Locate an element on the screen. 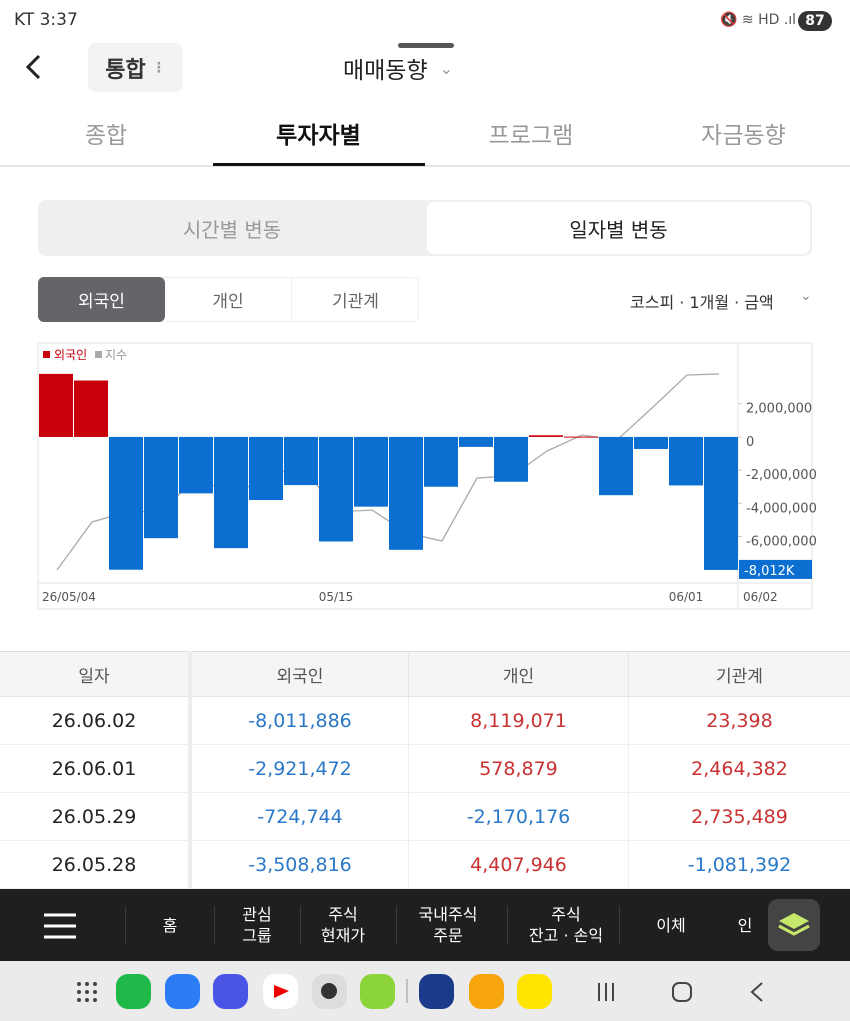 The height and width of the screenshot is (1021, 850). segment-item: 시간별 변동 is located at coordinates (232, 229).